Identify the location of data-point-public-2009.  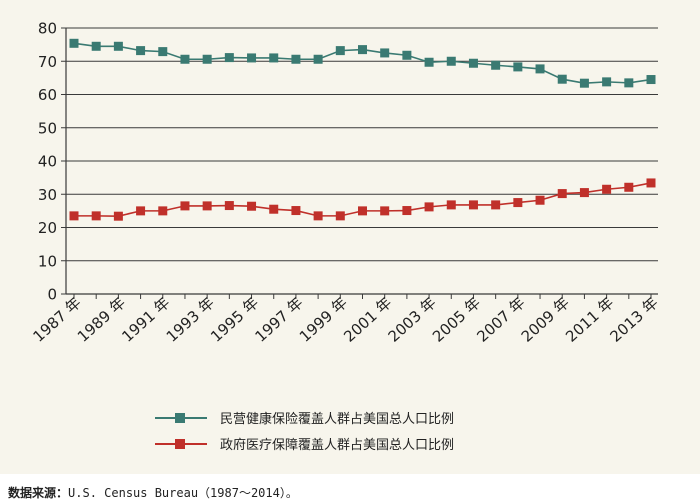
(562, 194).